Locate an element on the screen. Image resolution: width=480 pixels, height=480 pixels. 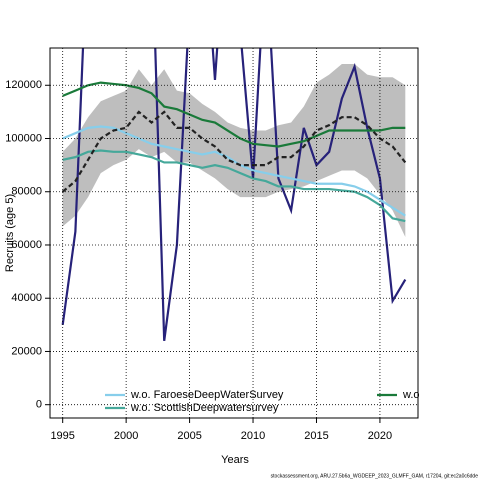
x-tick-label: 2005 is located at coordinates (189, 436).